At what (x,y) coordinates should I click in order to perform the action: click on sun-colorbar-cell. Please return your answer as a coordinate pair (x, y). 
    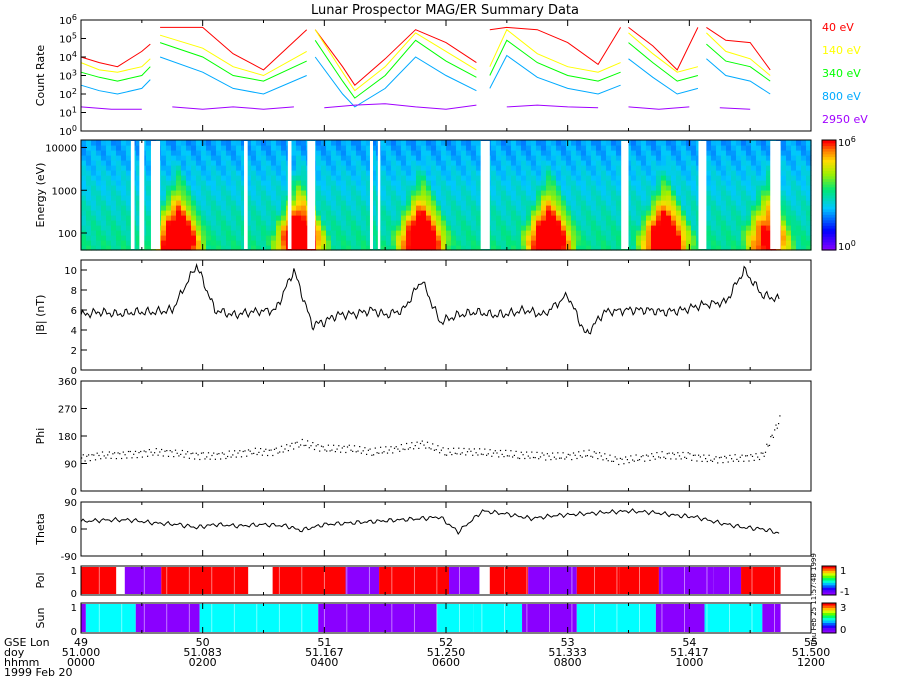
    Looking at the image, I should click on (829, 622).